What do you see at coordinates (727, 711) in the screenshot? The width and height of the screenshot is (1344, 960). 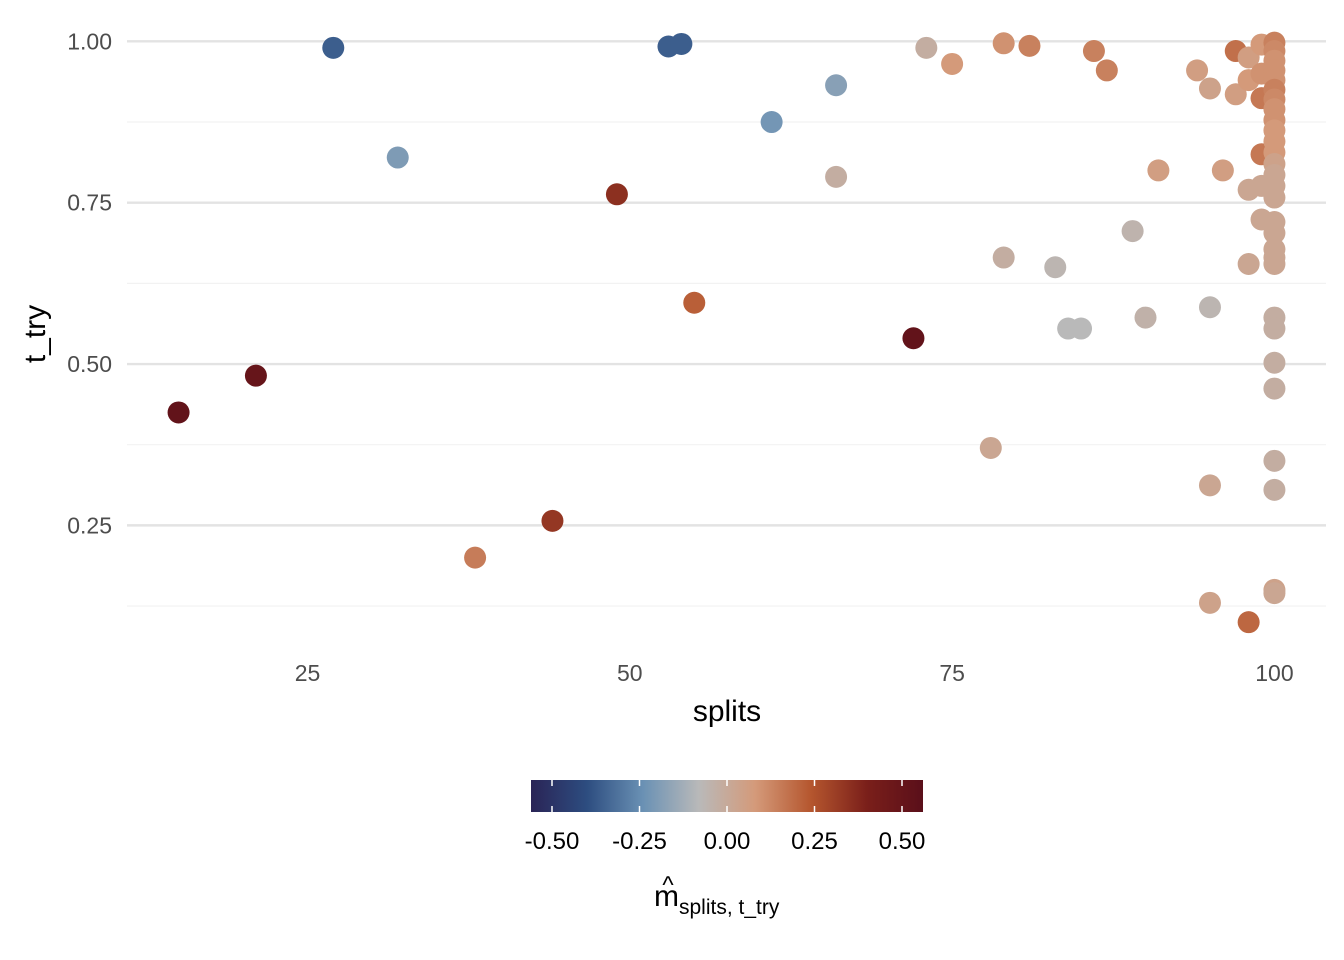 I see `x-axis-title: splits` at bounding box center [727, 711].